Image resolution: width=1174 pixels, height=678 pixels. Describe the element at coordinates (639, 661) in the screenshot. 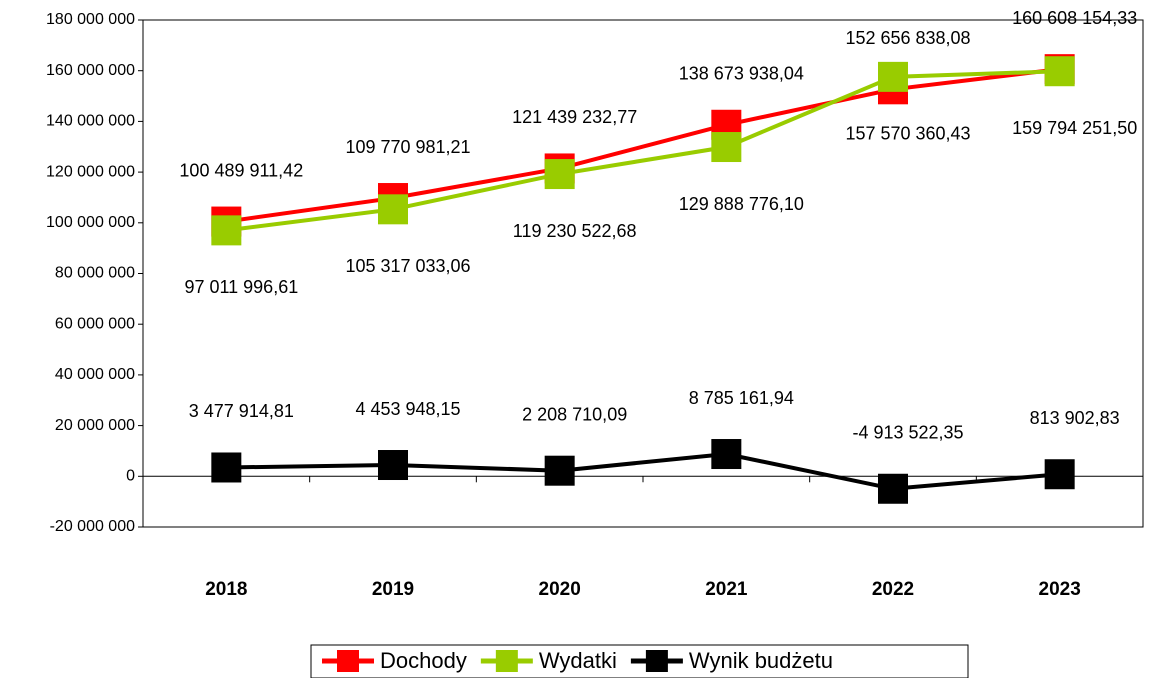

I see `legend-box` at that location.